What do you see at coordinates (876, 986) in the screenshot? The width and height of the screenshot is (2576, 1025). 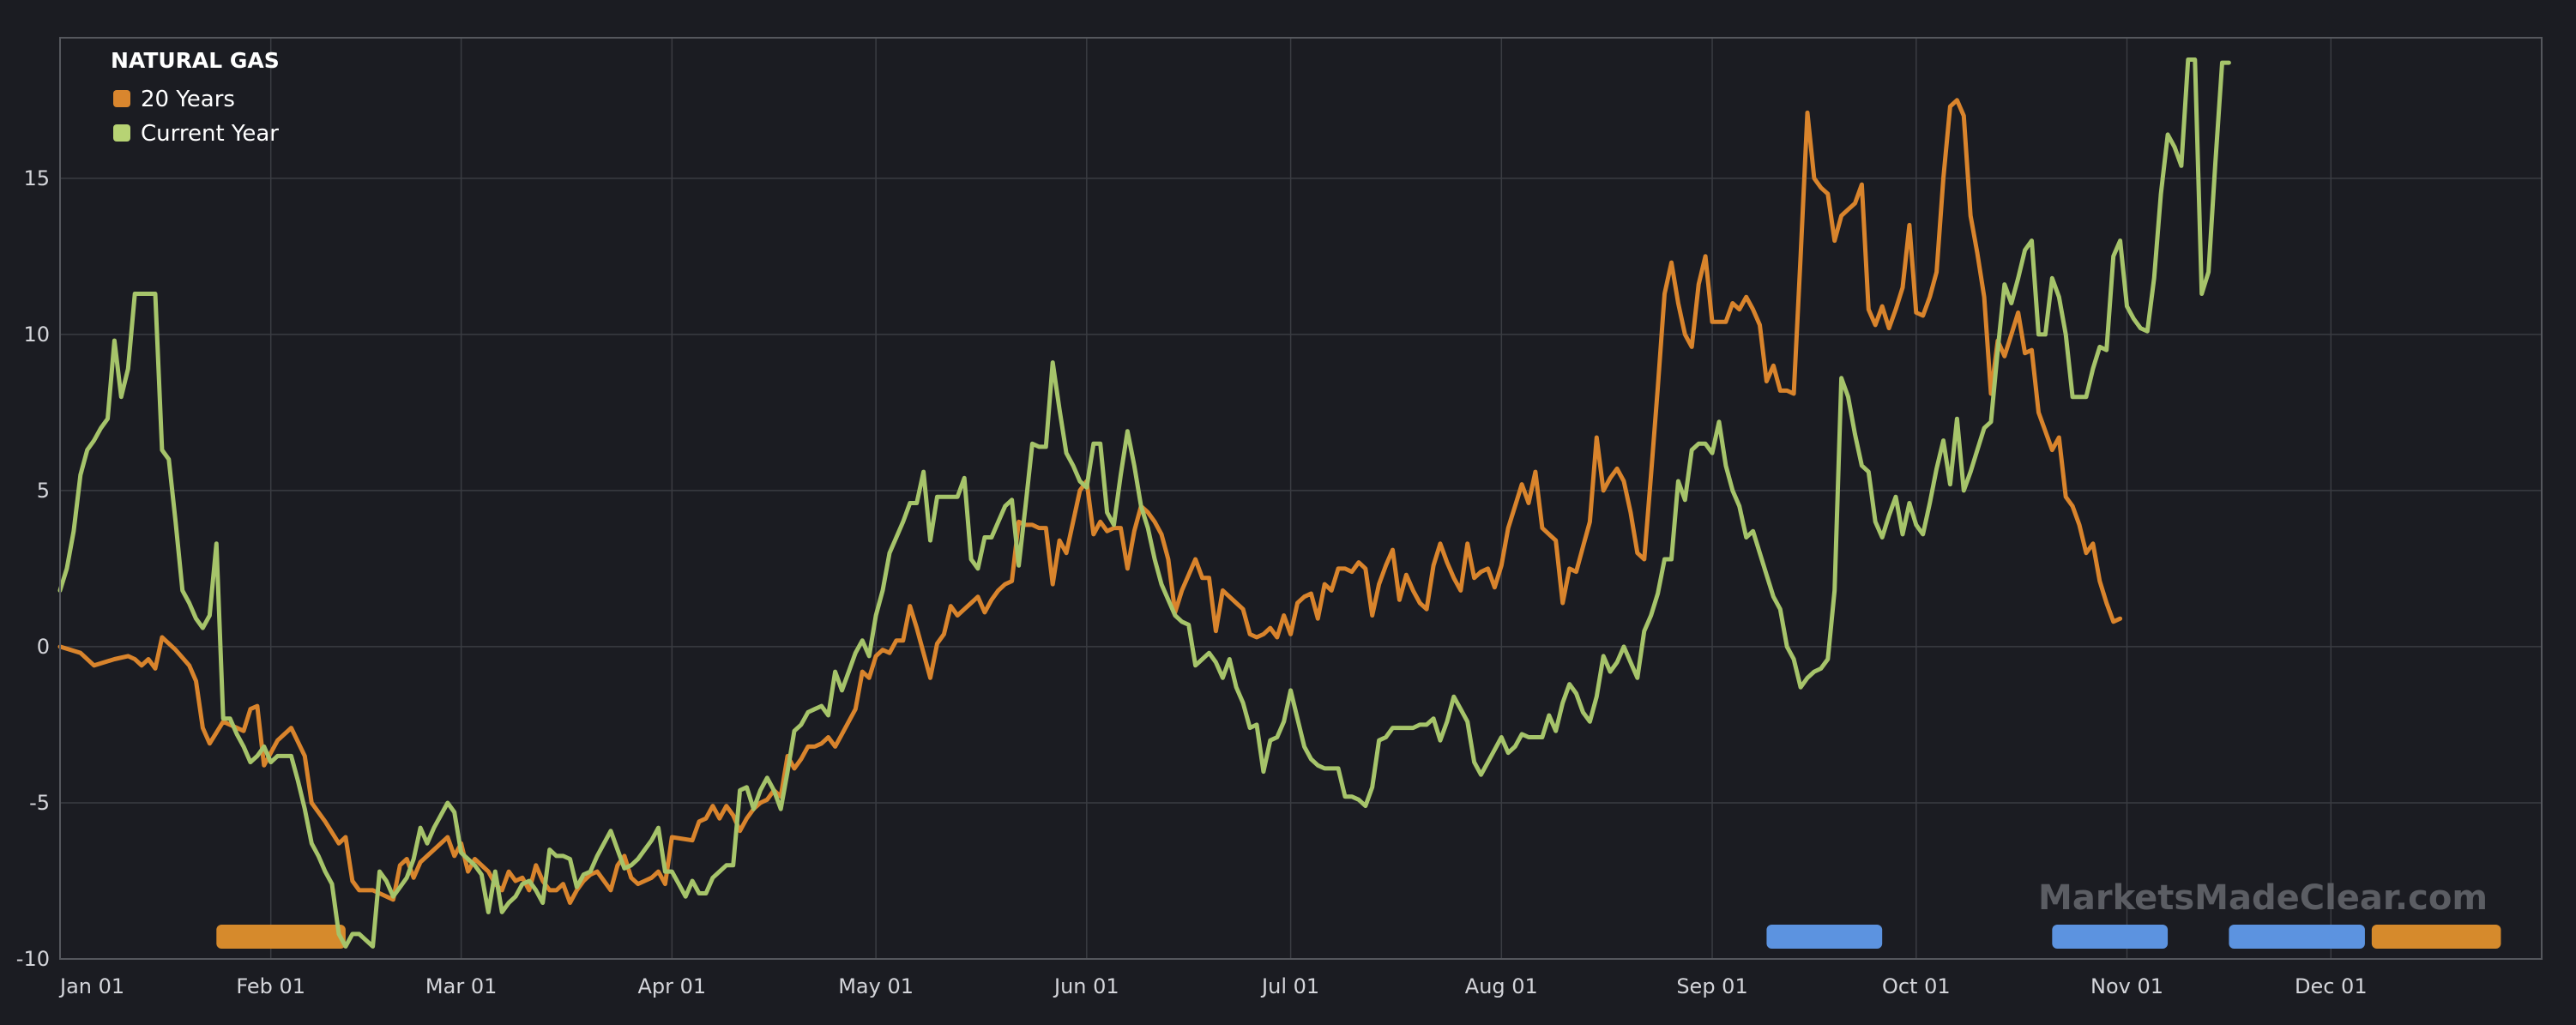 I see `x-tick-label: May 01` at bounding box center [876, 986].